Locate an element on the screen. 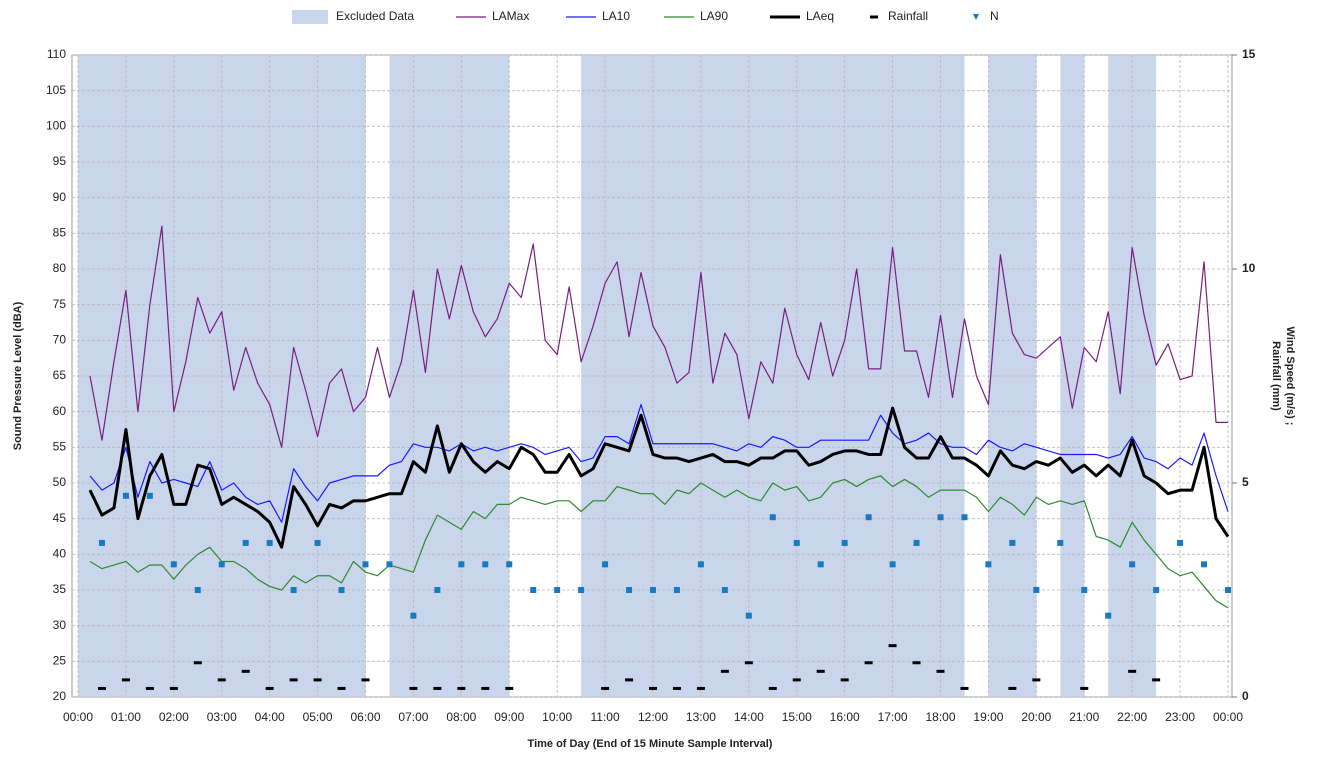 This screenshot has height=758, width=1321. x-tick-label: 03:00 is located at coordinates (222, 717).